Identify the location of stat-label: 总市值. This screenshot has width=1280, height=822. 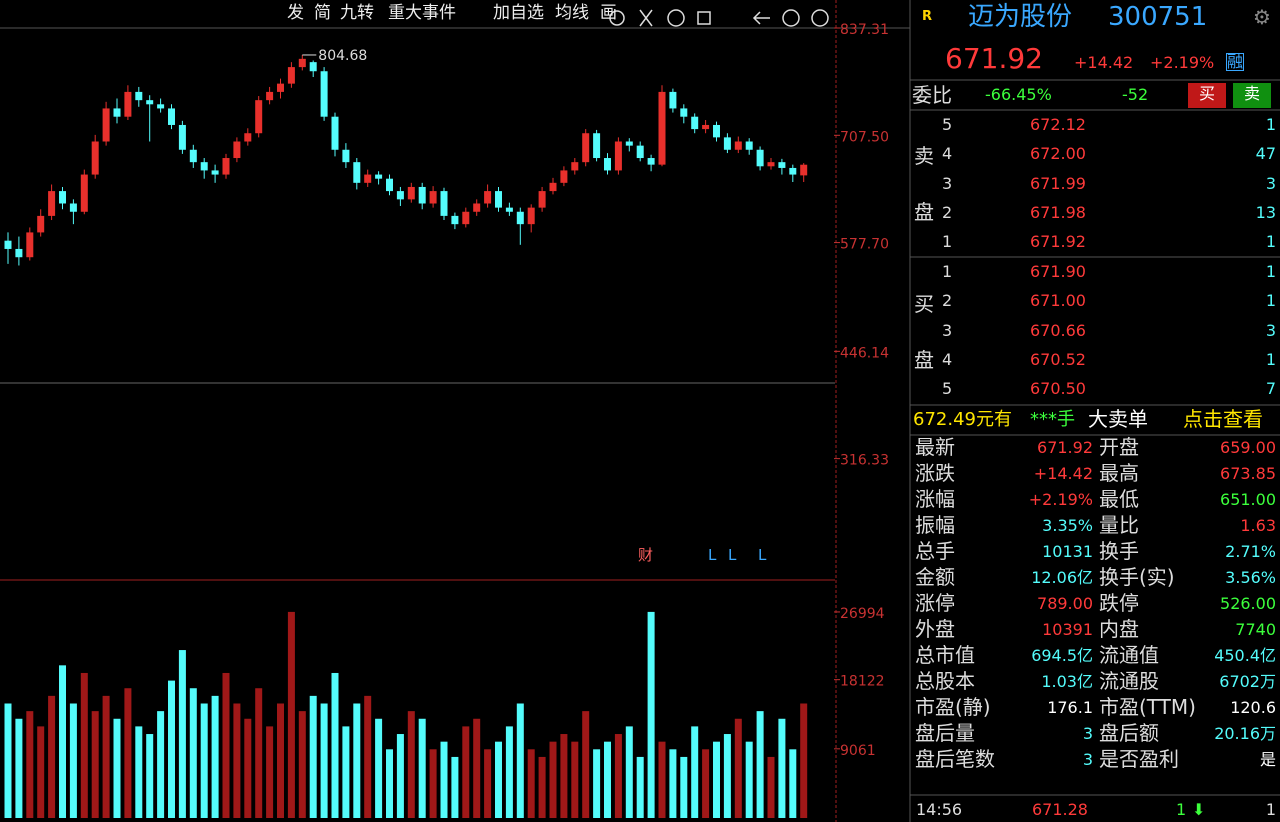
(945, 655).